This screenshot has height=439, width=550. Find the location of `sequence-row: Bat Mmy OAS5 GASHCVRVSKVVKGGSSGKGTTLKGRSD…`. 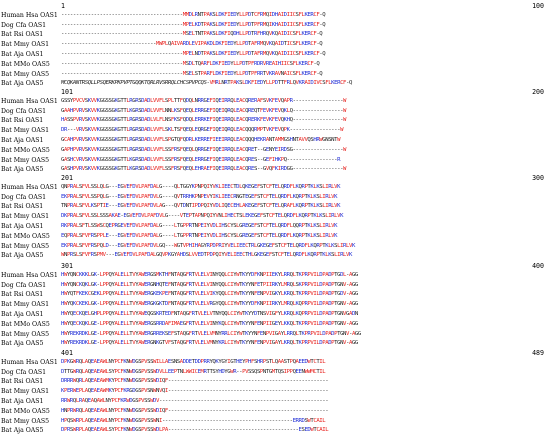

sequence-row: Bat Mmy OAS5 GASHCVRVSKVVKGGSSGKGTTLKGRSD… is located at coordinates (275, 160).